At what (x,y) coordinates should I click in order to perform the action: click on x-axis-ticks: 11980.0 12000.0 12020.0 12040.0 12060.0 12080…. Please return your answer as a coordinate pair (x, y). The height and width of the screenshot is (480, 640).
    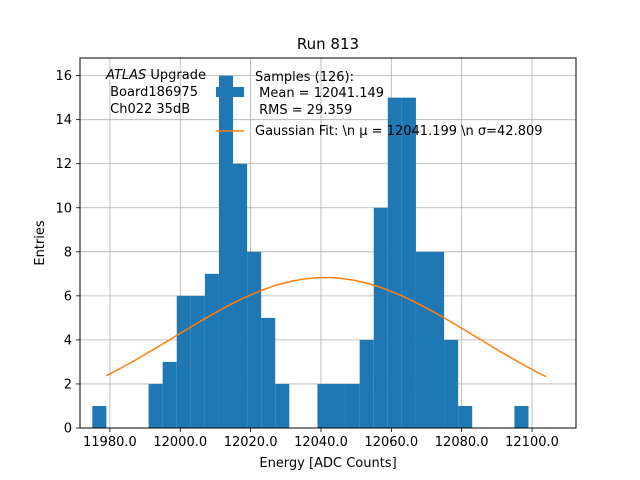
    Looking at the image, I should click on (321, 439).